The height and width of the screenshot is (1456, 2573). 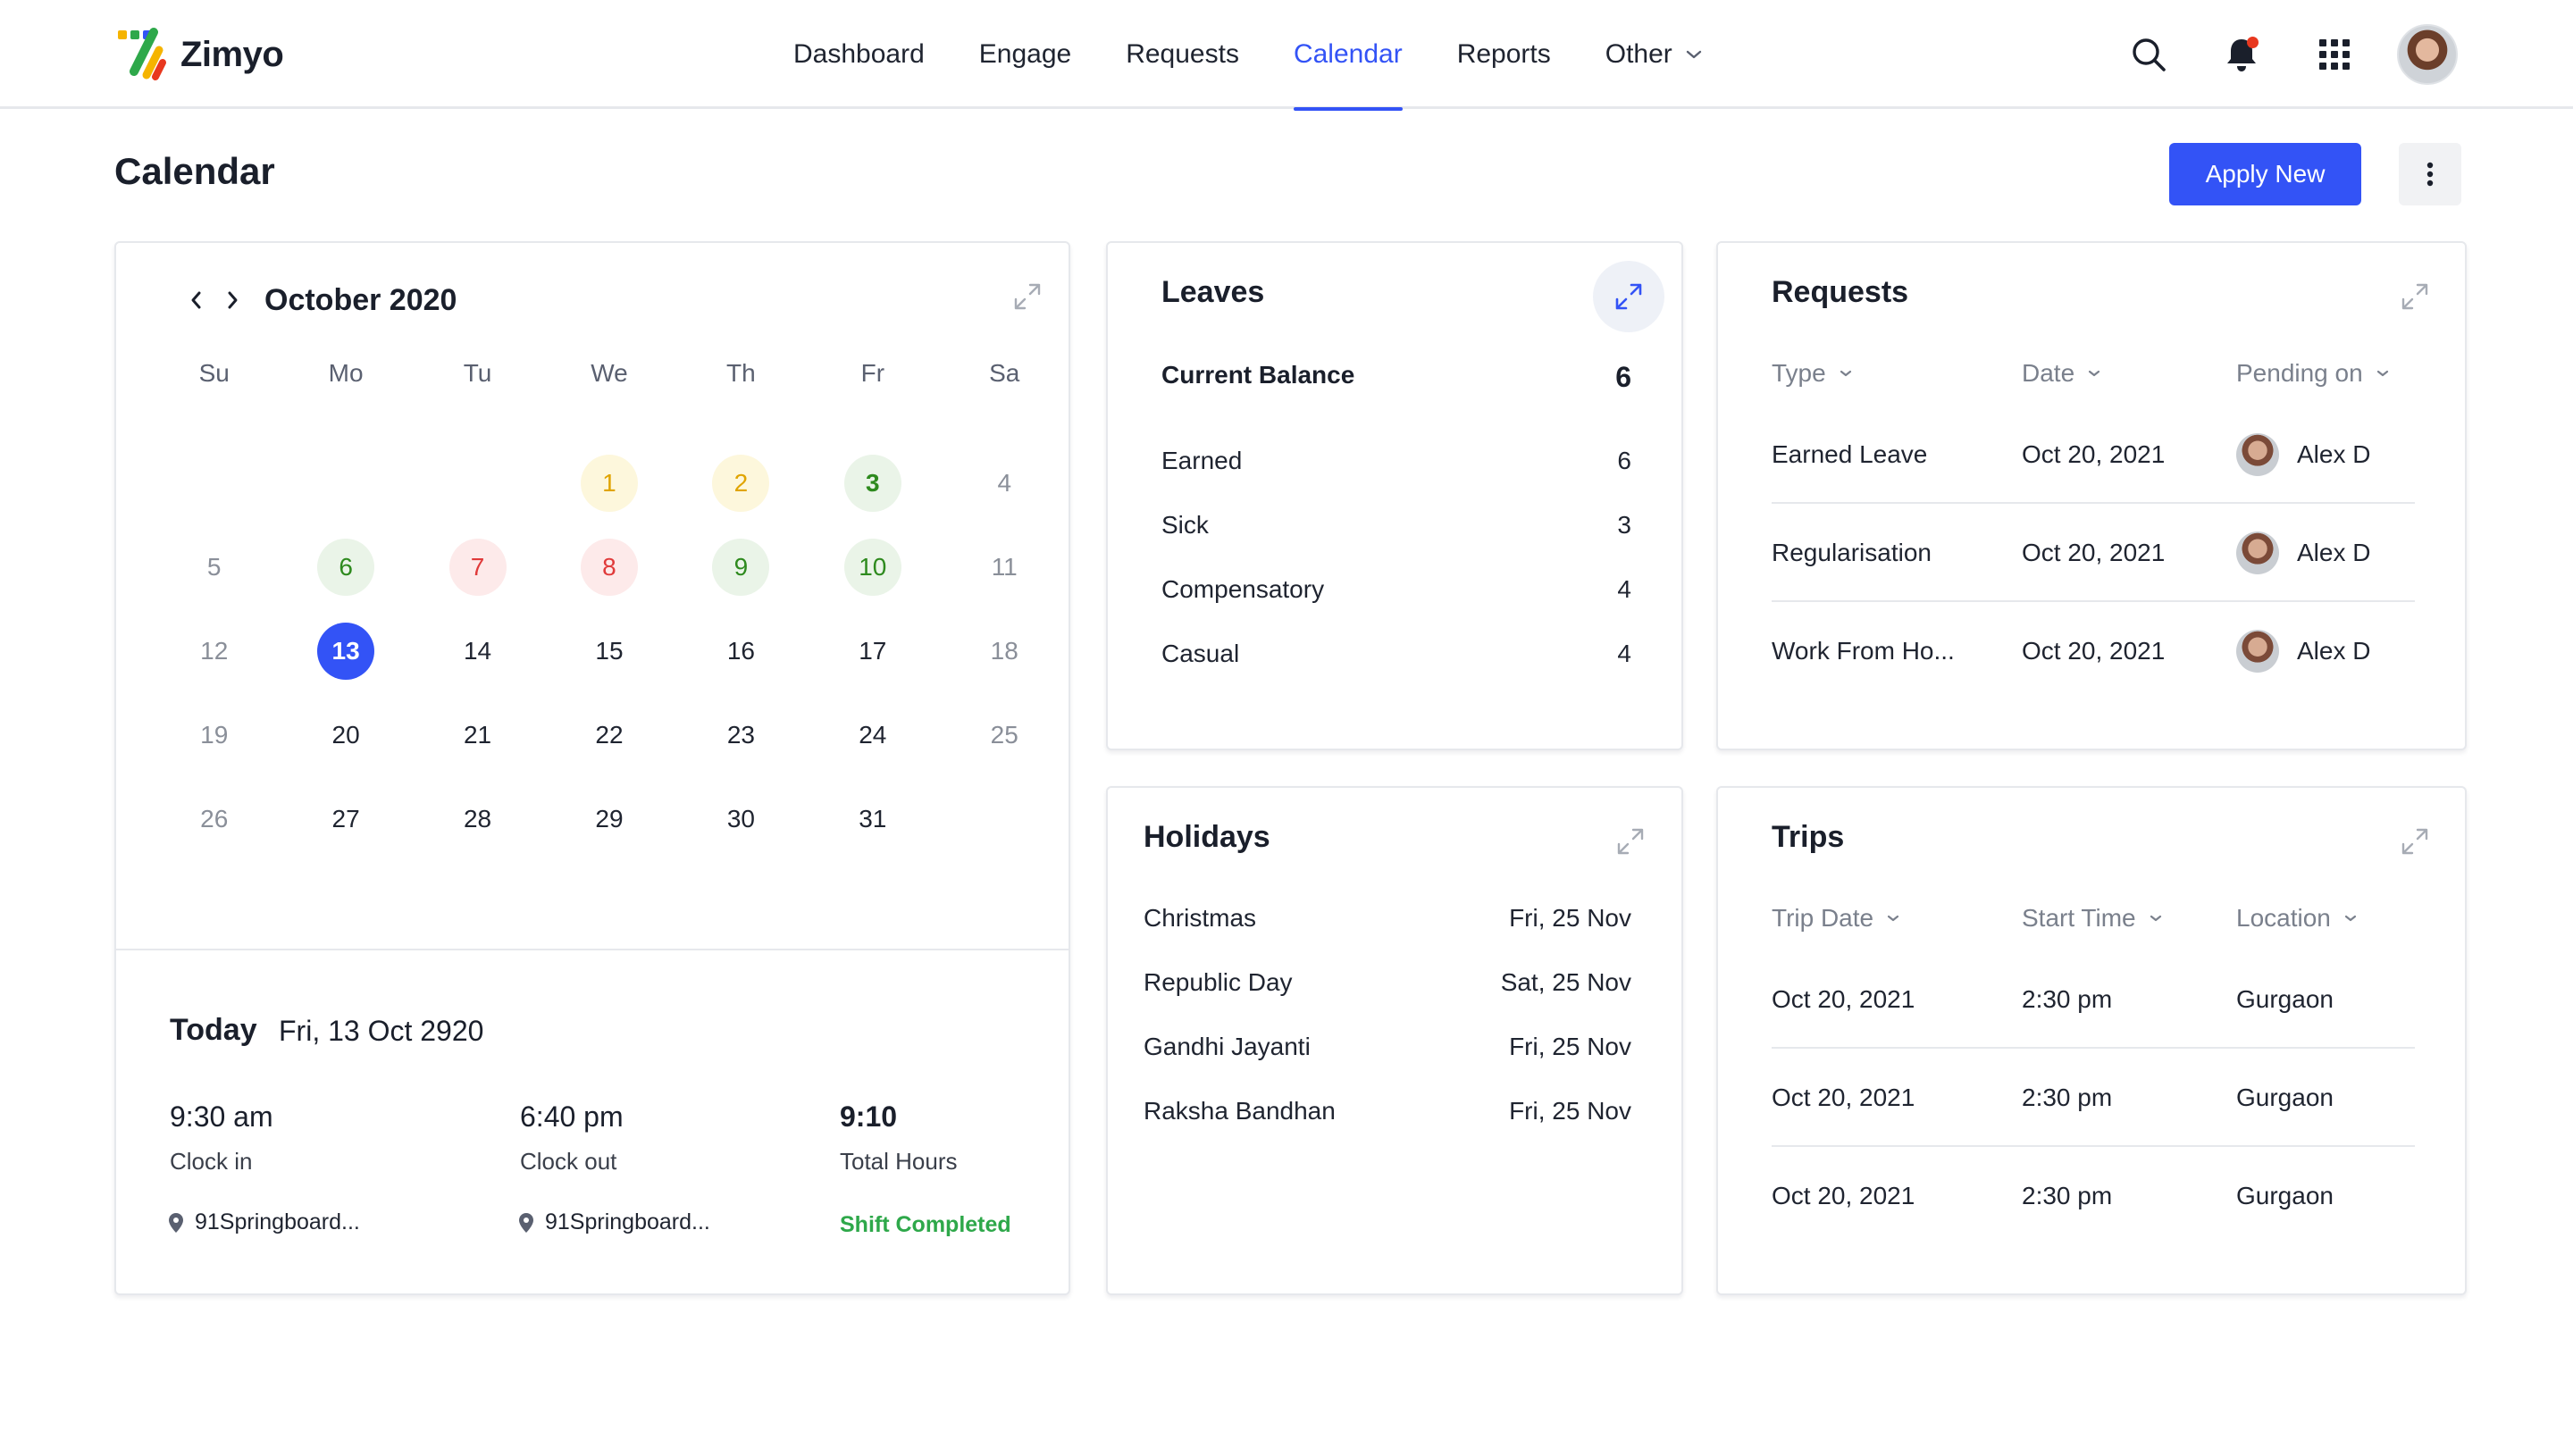 I want to click on calendar-day: 8, so click(x=609, y=567).